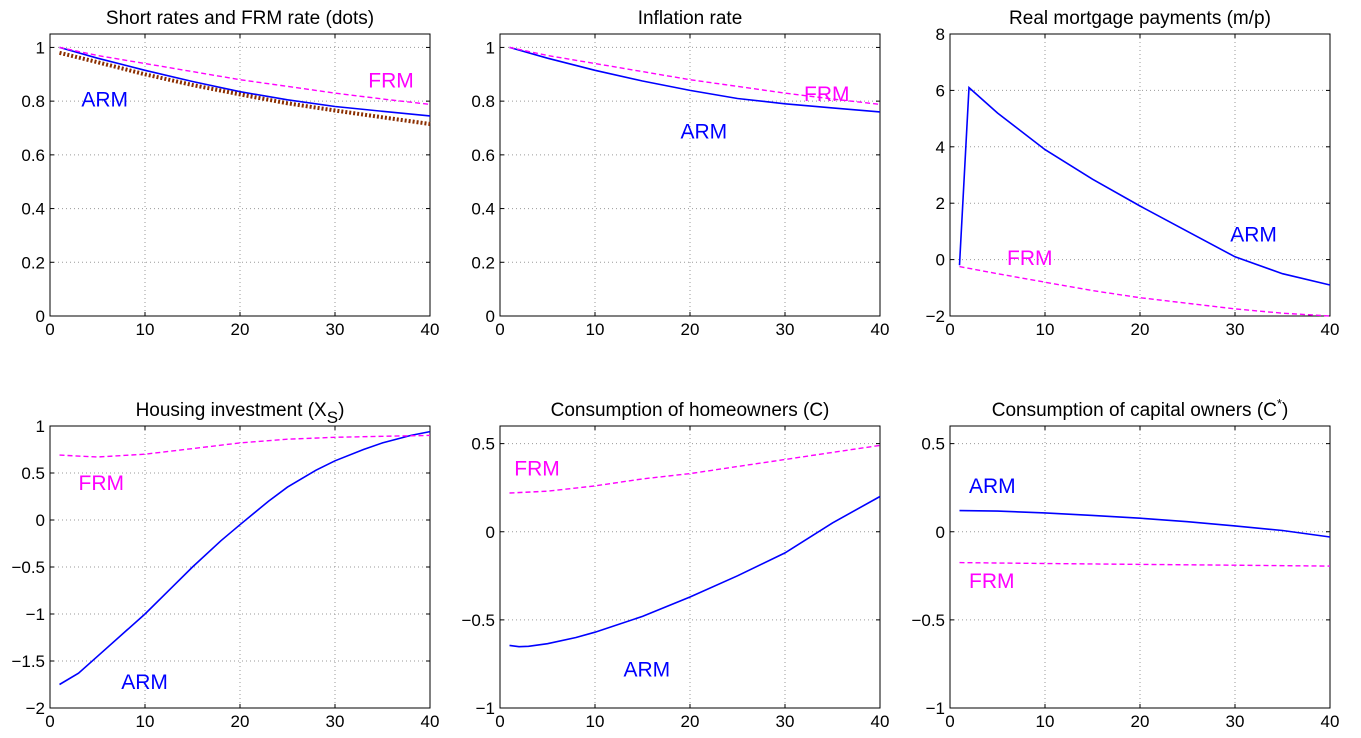 This screenshot has width=1361, height=738. Describe the element at coordinates (28, 661) in the screenshot. I see `y-tick-label: −1.5` at that location.